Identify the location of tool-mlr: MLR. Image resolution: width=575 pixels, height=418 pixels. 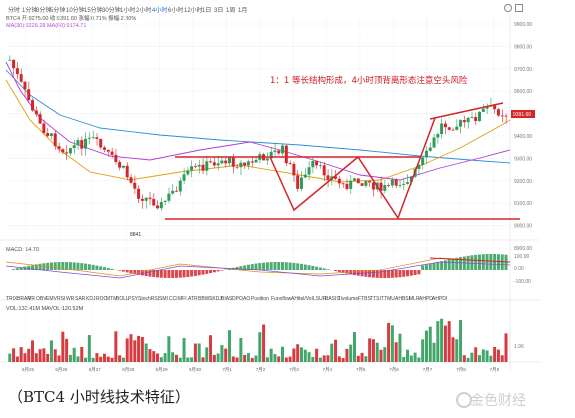
(414, 299).